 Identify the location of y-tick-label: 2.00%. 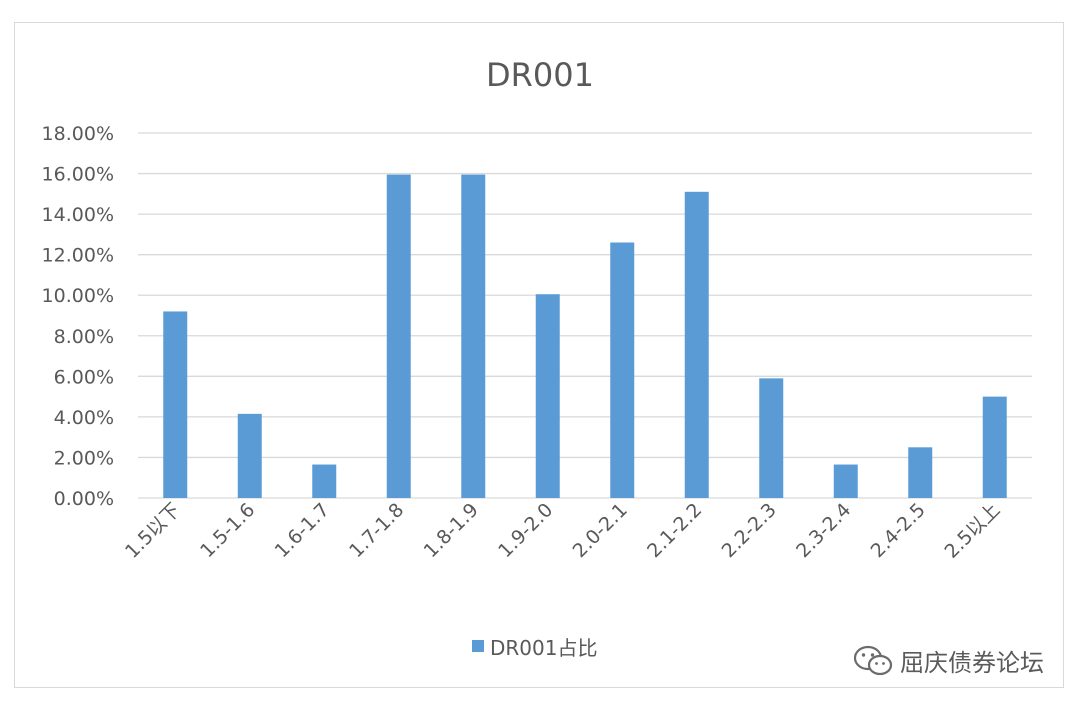
(84, 458).